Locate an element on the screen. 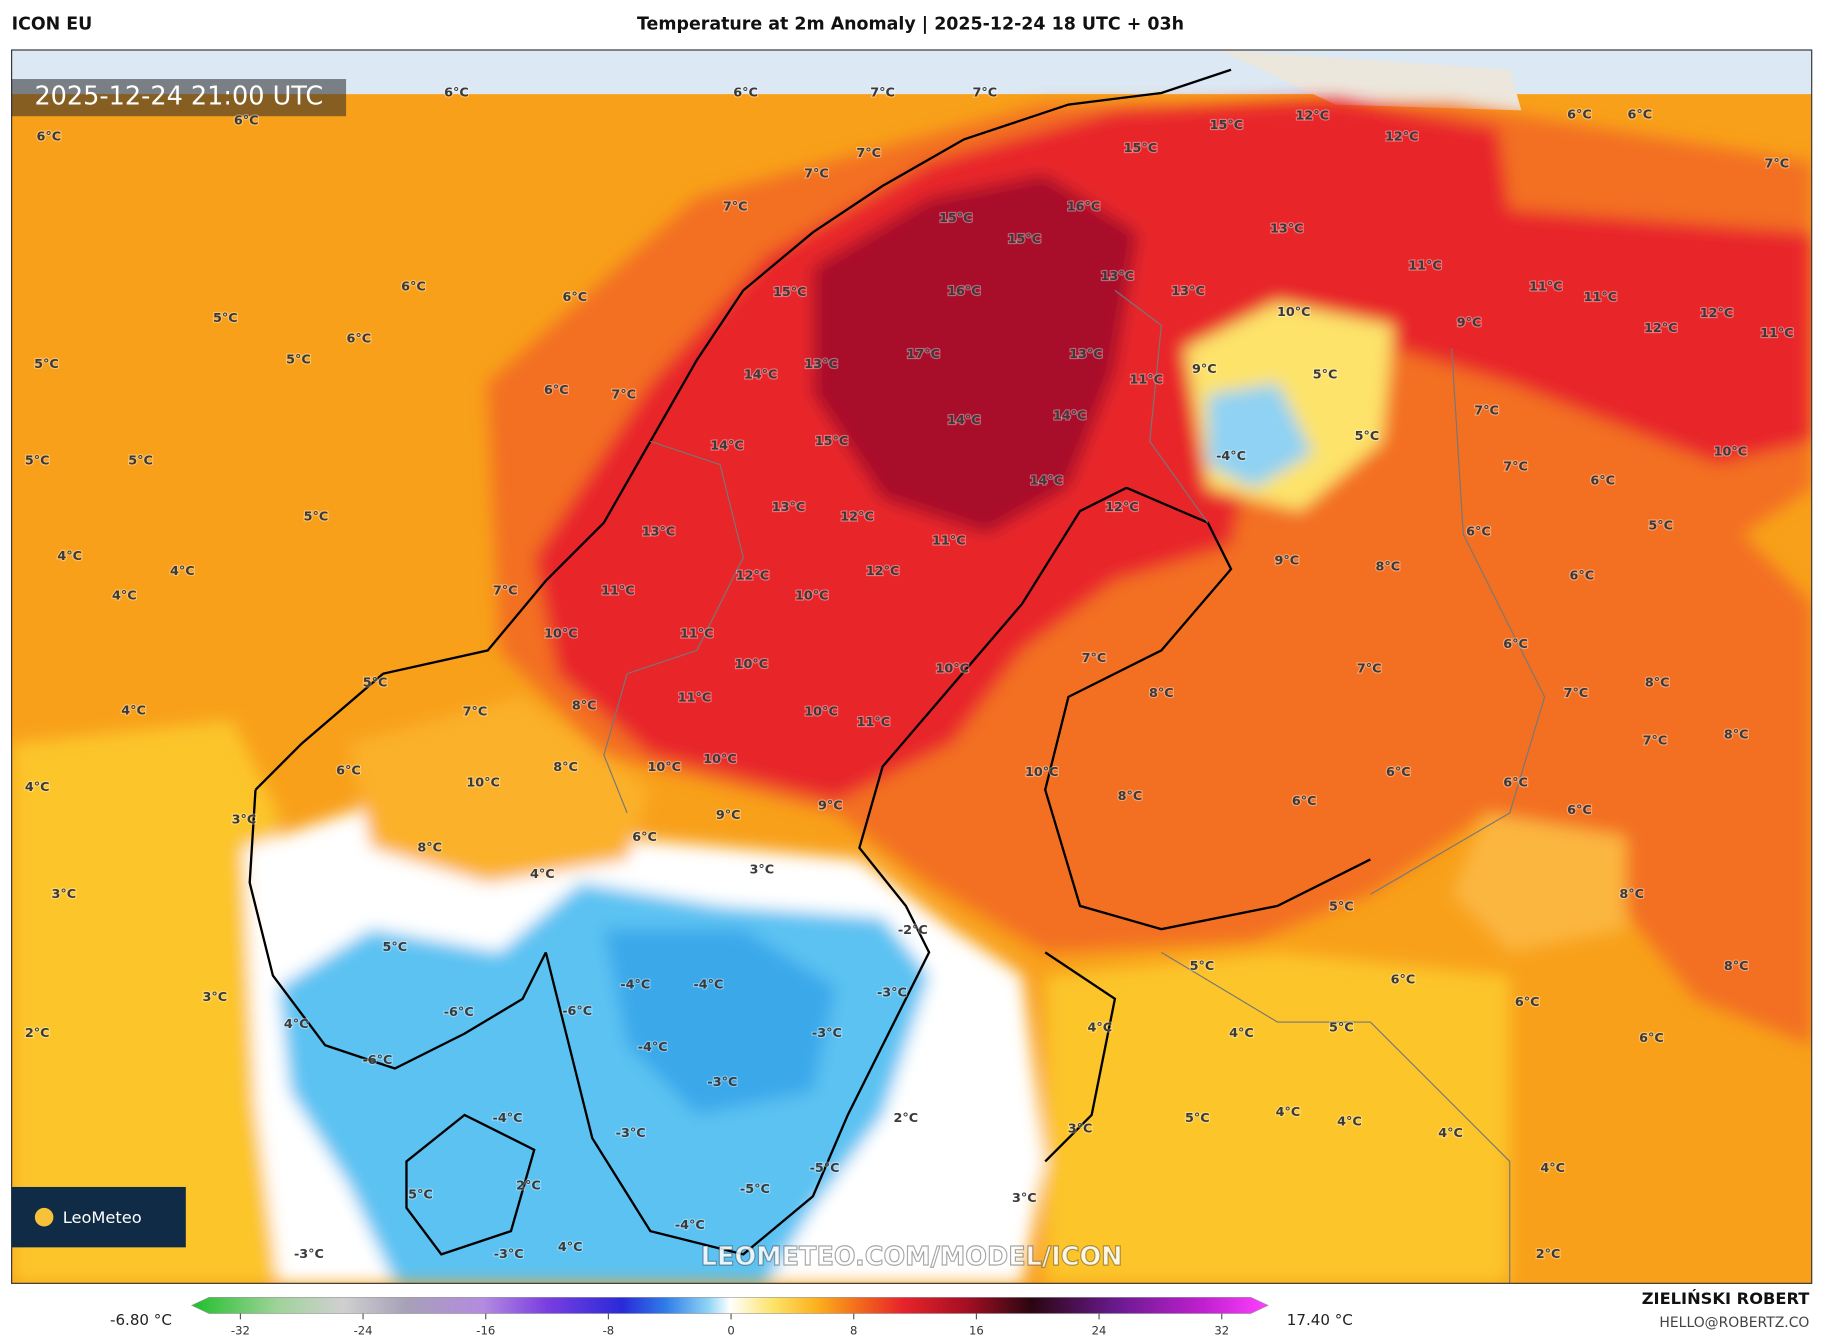  colorbar-tick-label: -32 is located at coordinates (240, 1330).